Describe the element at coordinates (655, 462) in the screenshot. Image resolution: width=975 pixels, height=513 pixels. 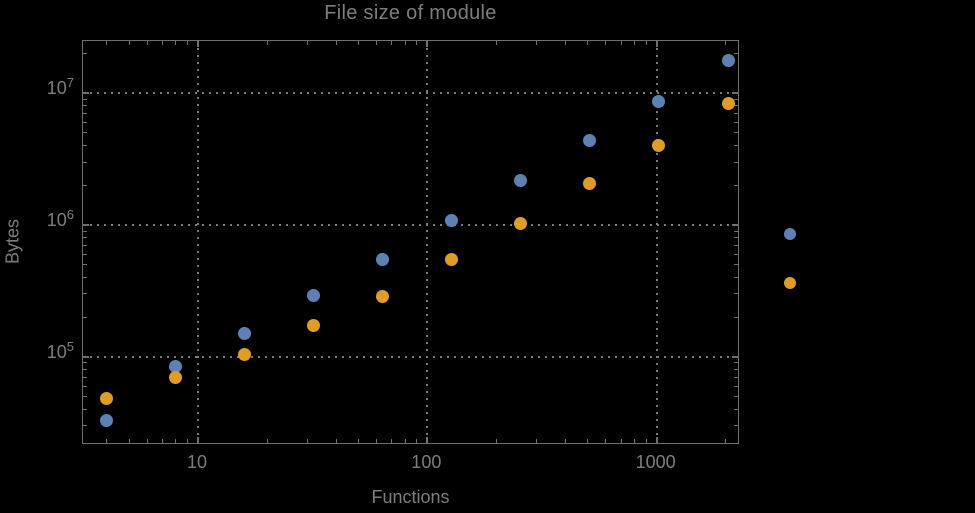
I see `x-tick-label: 1000` at that location.